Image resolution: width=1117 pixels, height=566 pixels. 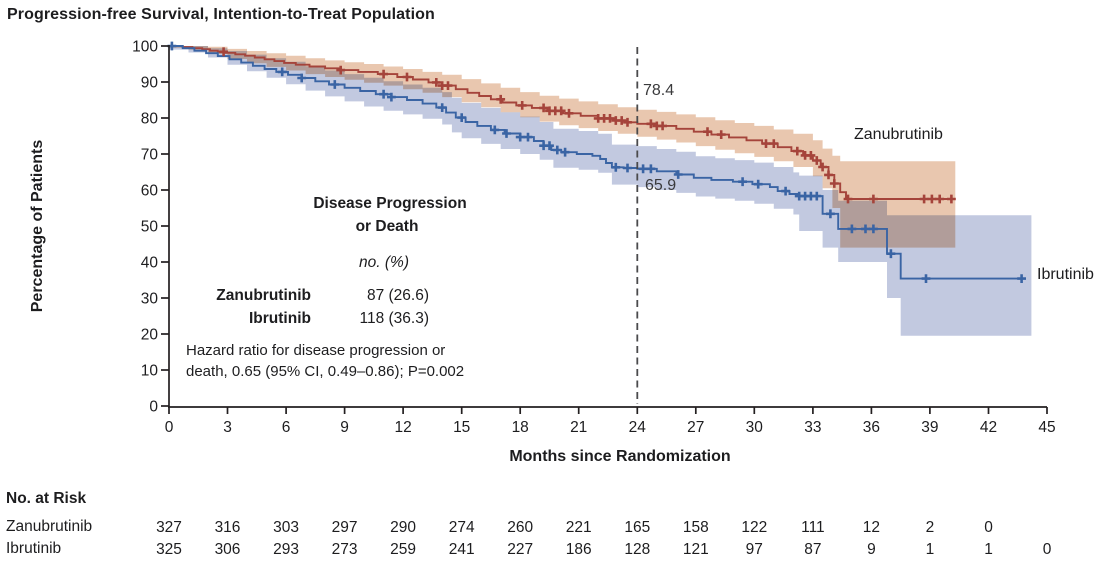 I want to click on svg-text: 3, so click(x=227, y=427).